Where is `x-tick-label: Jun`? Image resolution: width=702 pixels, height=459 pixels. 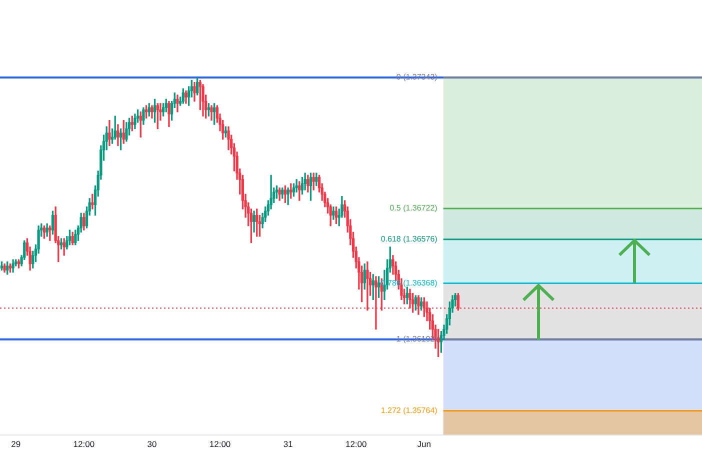 x-tick-label: Jun is located at coordinates (424, 444).